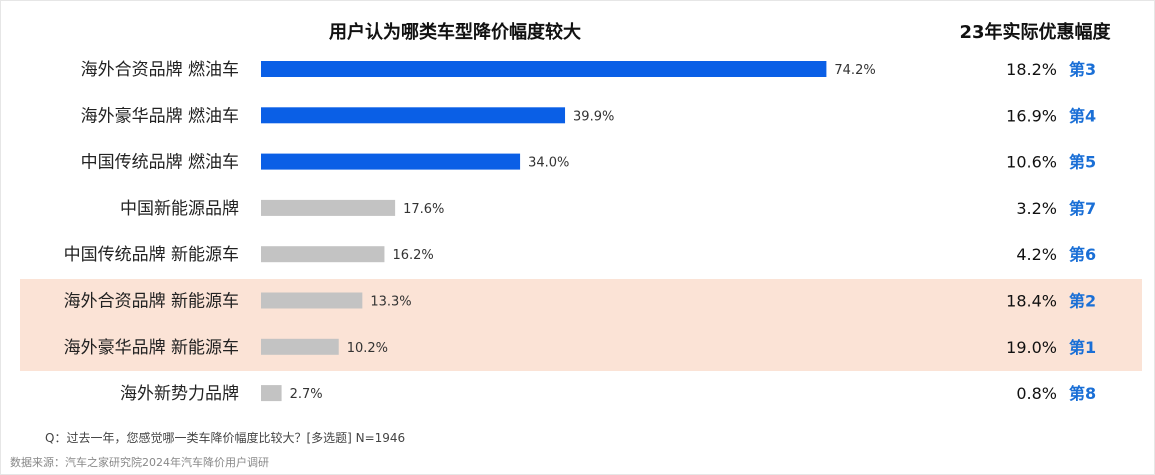 The image size is (1155, 475). I want to click on actual-discount-value: 16.9%, so click(1031, 115).